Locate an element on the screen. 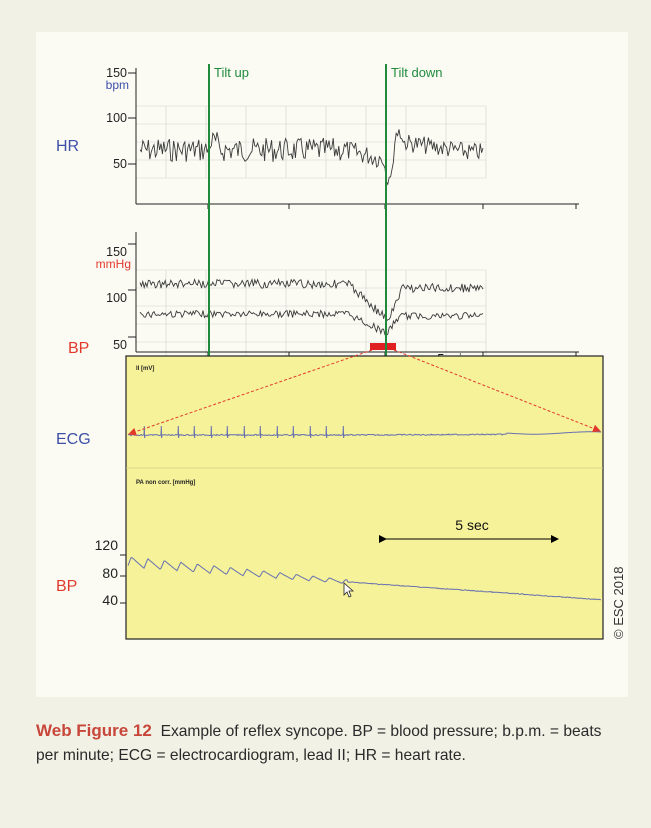 Image resolution: width=651 pixels, height=828 pixels. zoom-tick-80: 80 is located at coordinates (110, 573).